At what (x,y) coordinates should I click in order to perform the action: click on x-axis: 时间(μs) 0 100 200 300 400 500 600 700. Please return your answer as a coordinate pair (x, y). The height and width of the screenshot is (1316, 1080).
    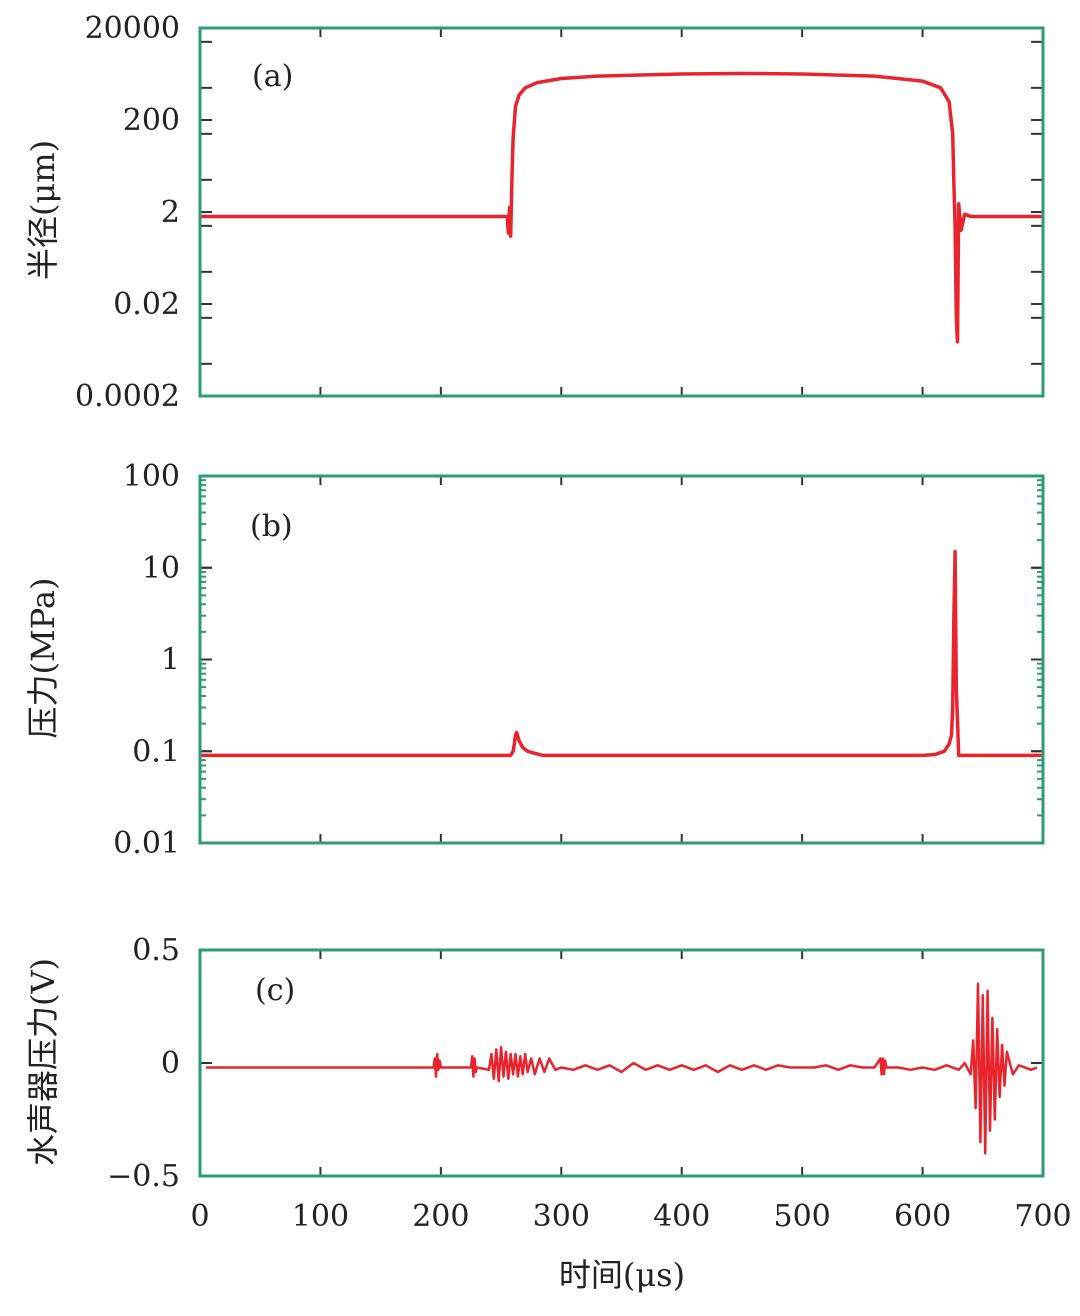
    Looking at the image, I should click on (630, 1246).